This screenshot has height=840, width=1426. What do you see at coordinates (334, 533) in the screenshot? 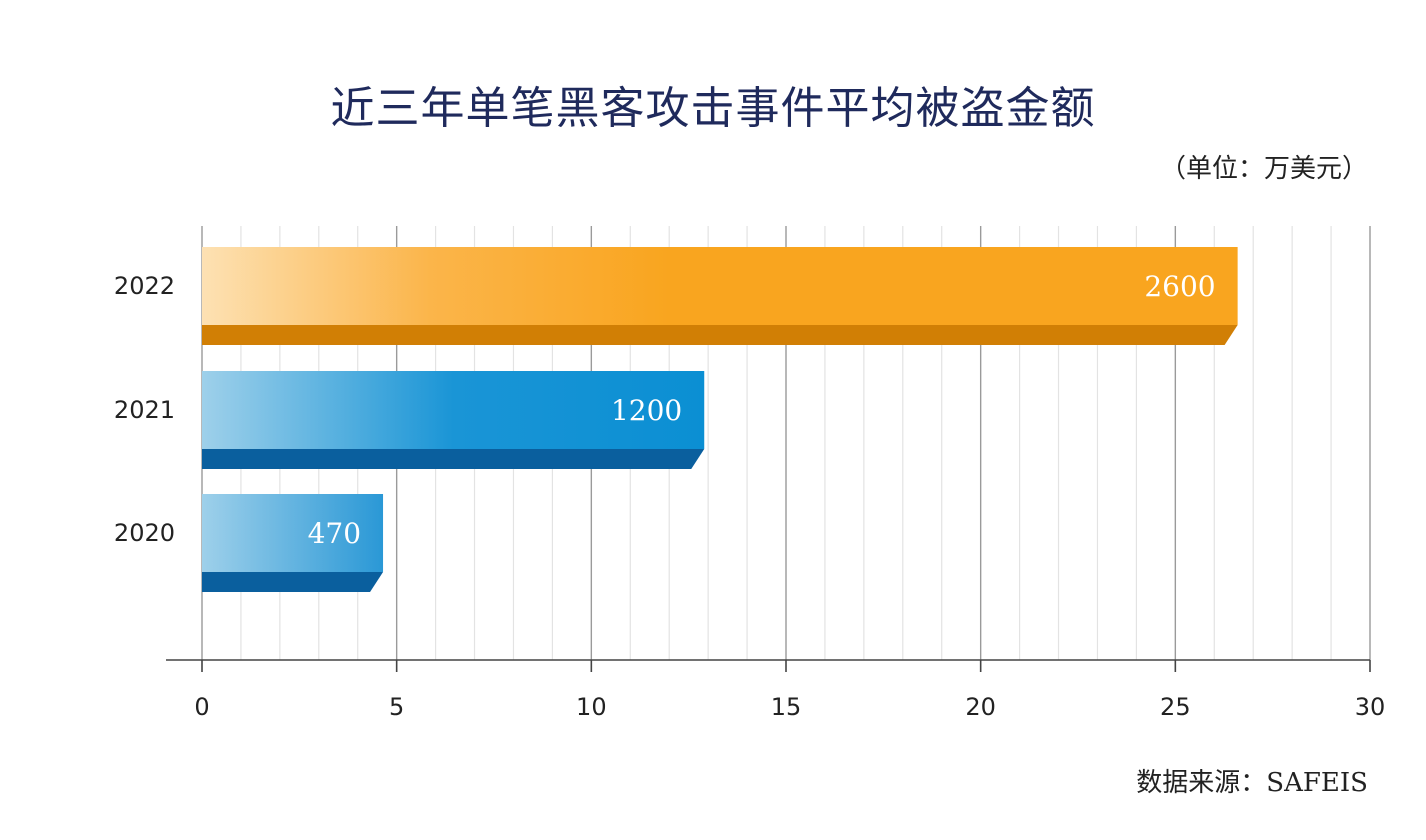
I see `value-label-2020: 470` at bounding box center [334, 533].